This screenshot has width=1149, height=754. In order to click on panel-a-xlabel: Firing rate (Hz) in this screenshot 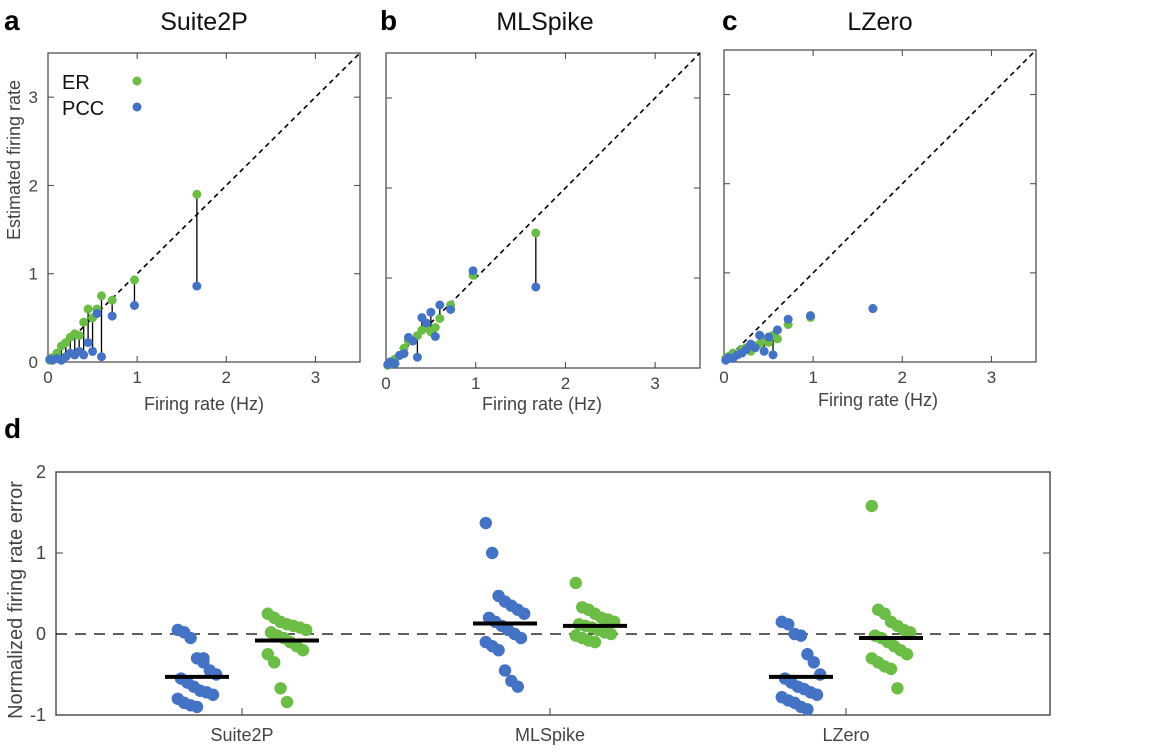, I will do `click(204, 404)`.